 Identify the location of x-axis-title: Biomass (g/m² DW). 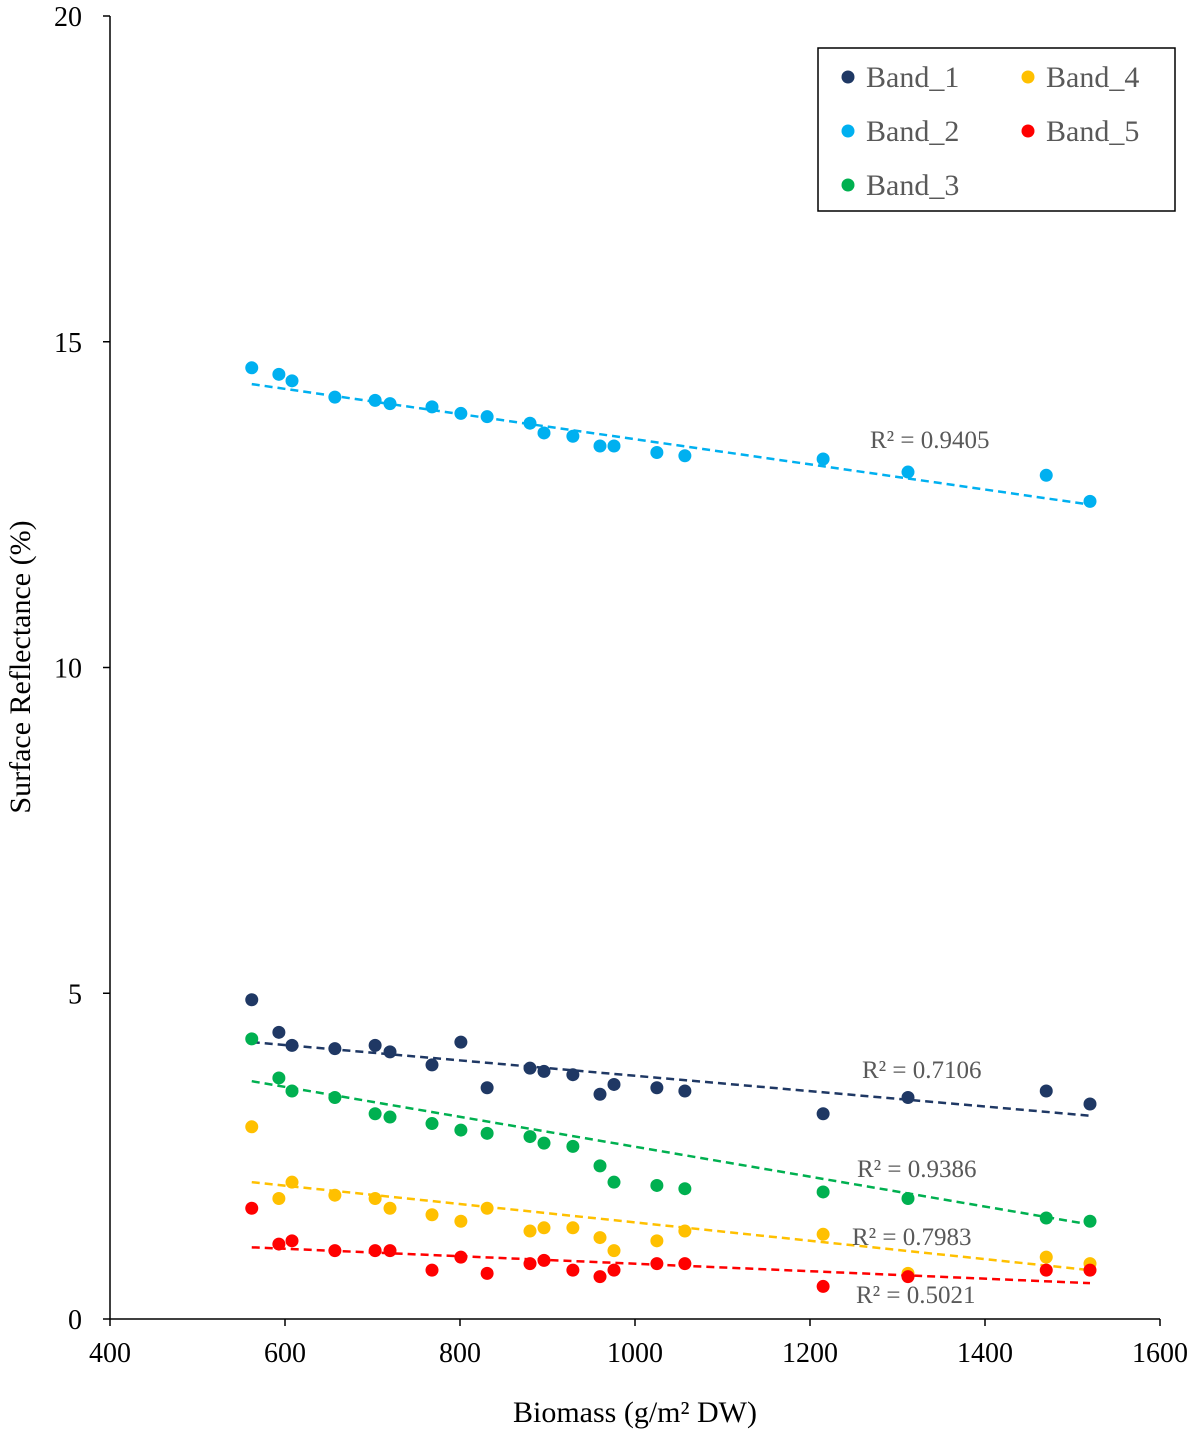
(635, 1412).